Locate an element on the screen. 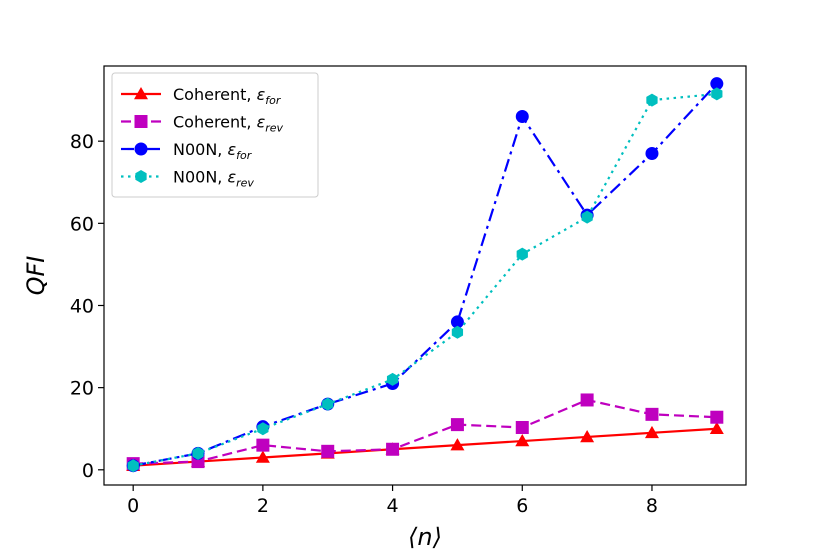 The width and height of the screenshot is (830, 554). legend-box is located at coordinates (215, 135).